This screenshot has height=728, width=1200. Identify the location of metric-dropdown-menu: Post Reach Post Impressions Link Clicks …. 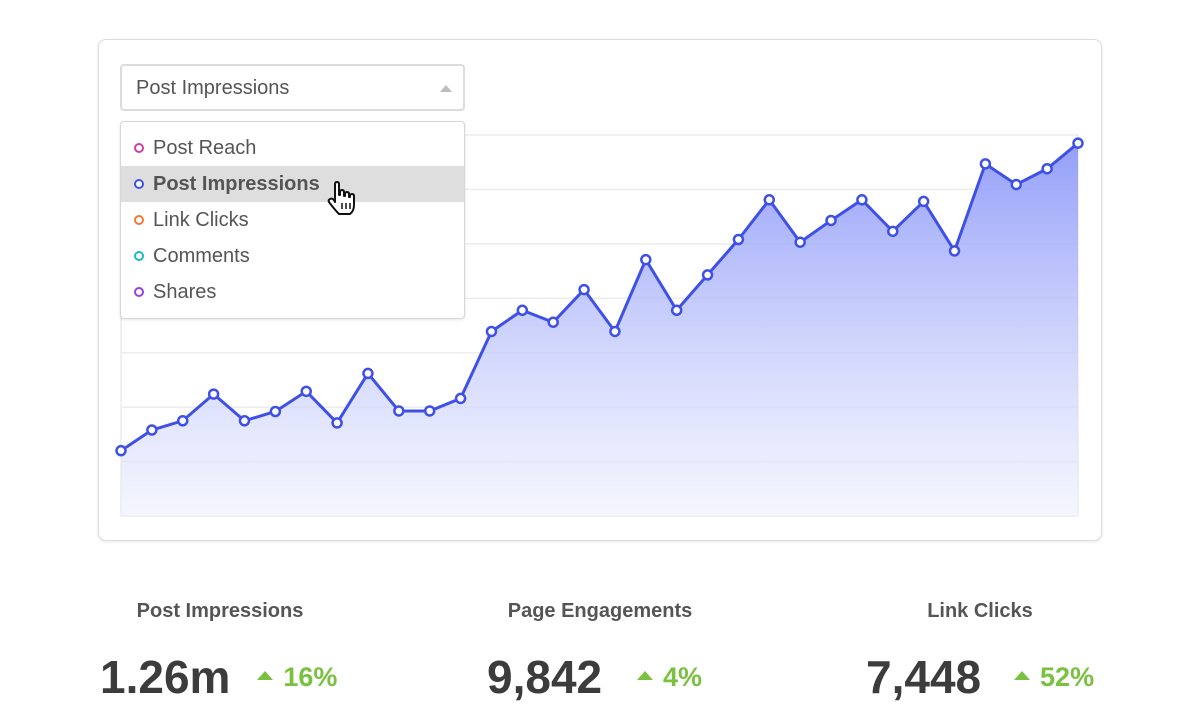
(292, 220).